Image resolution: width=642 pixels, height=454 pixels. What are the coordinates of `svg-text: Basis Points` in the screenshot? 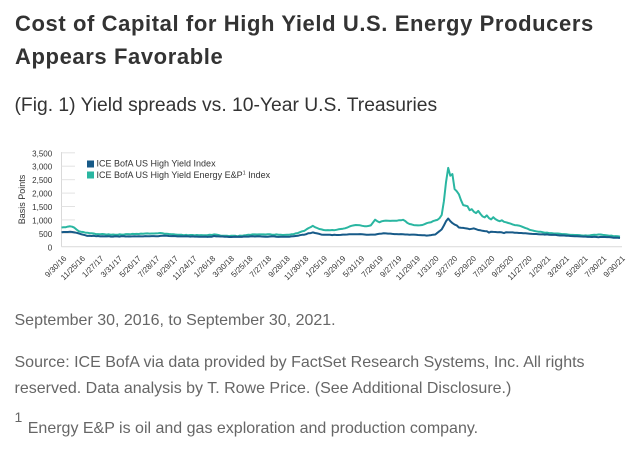 It's located at (22, 199).